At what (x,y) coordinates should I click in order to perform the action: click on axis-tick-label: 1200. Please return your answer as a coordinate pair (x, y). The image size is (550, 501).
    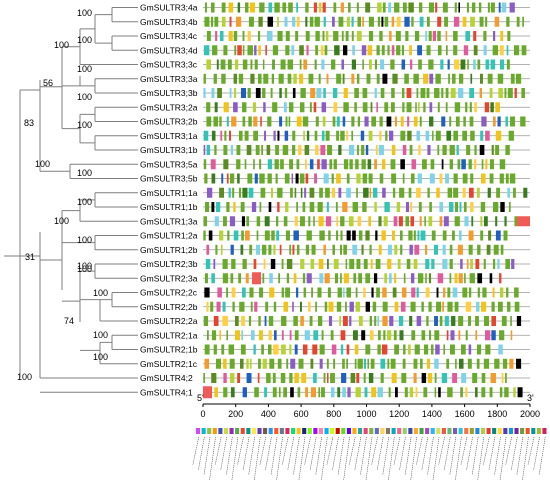
    Looking at the image, I should click on (399, 414).